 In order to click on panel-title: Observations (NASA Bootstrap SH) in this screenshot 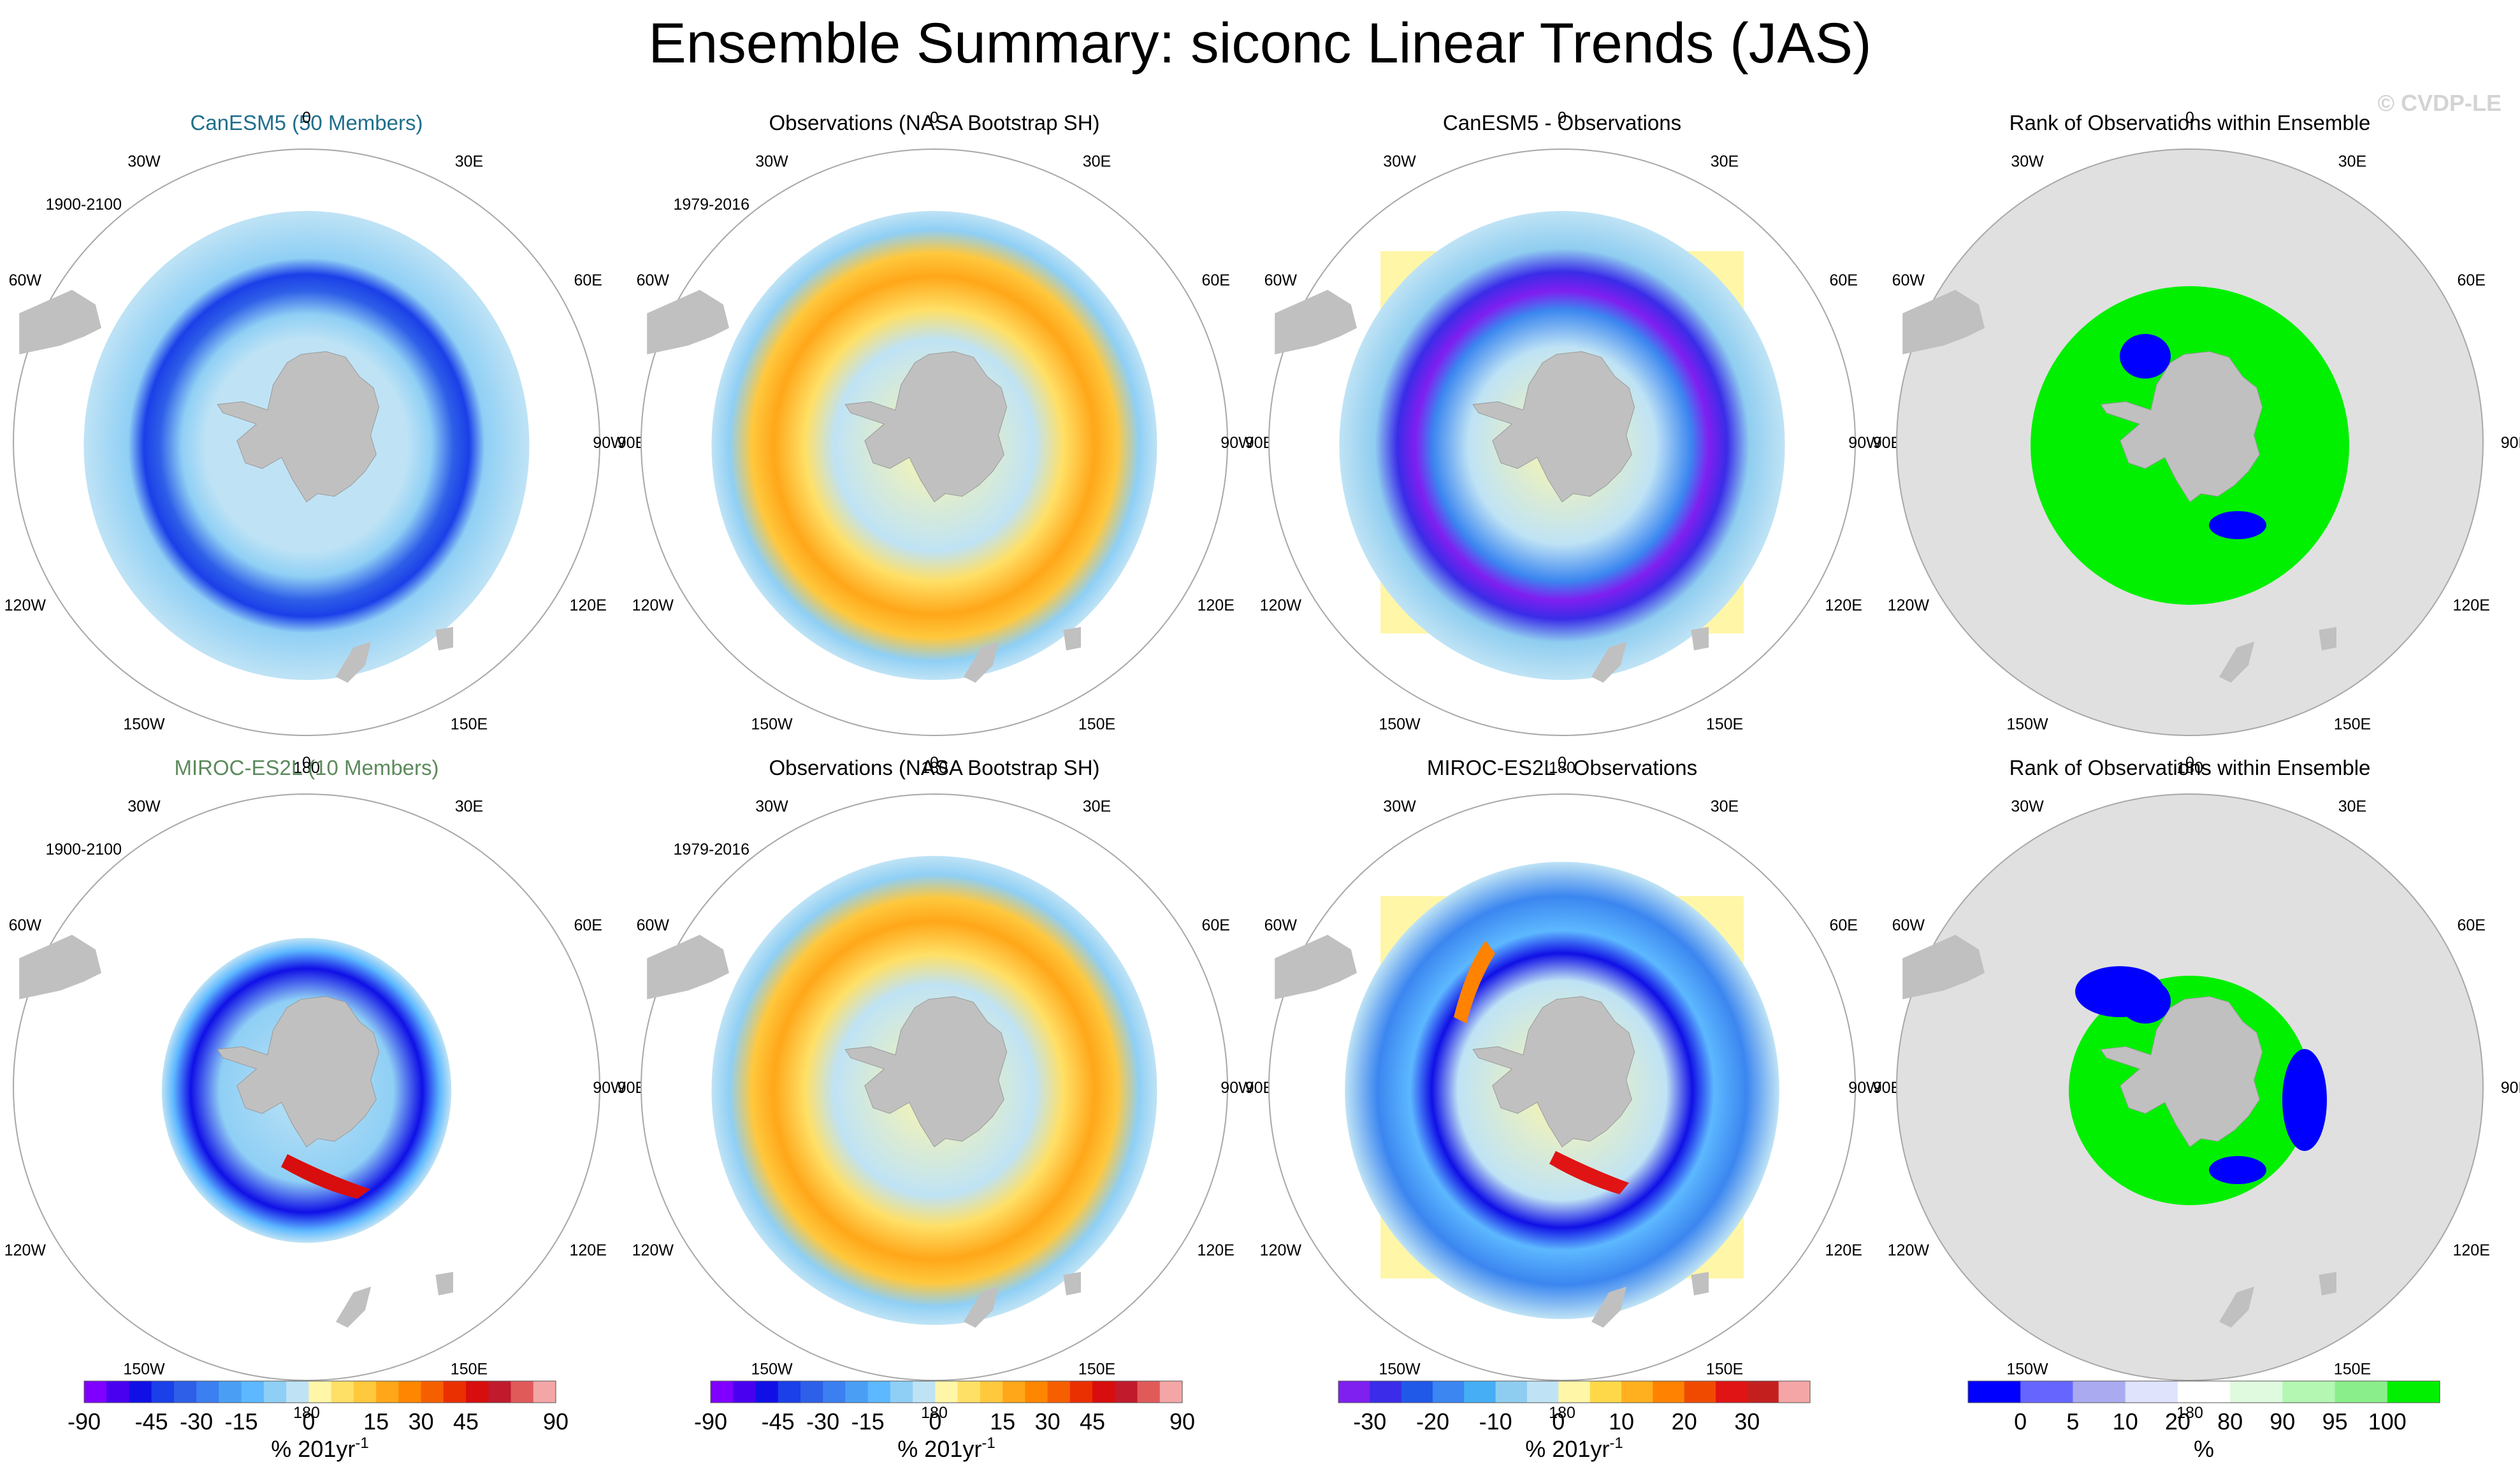, I will do `click(934, 767)`.